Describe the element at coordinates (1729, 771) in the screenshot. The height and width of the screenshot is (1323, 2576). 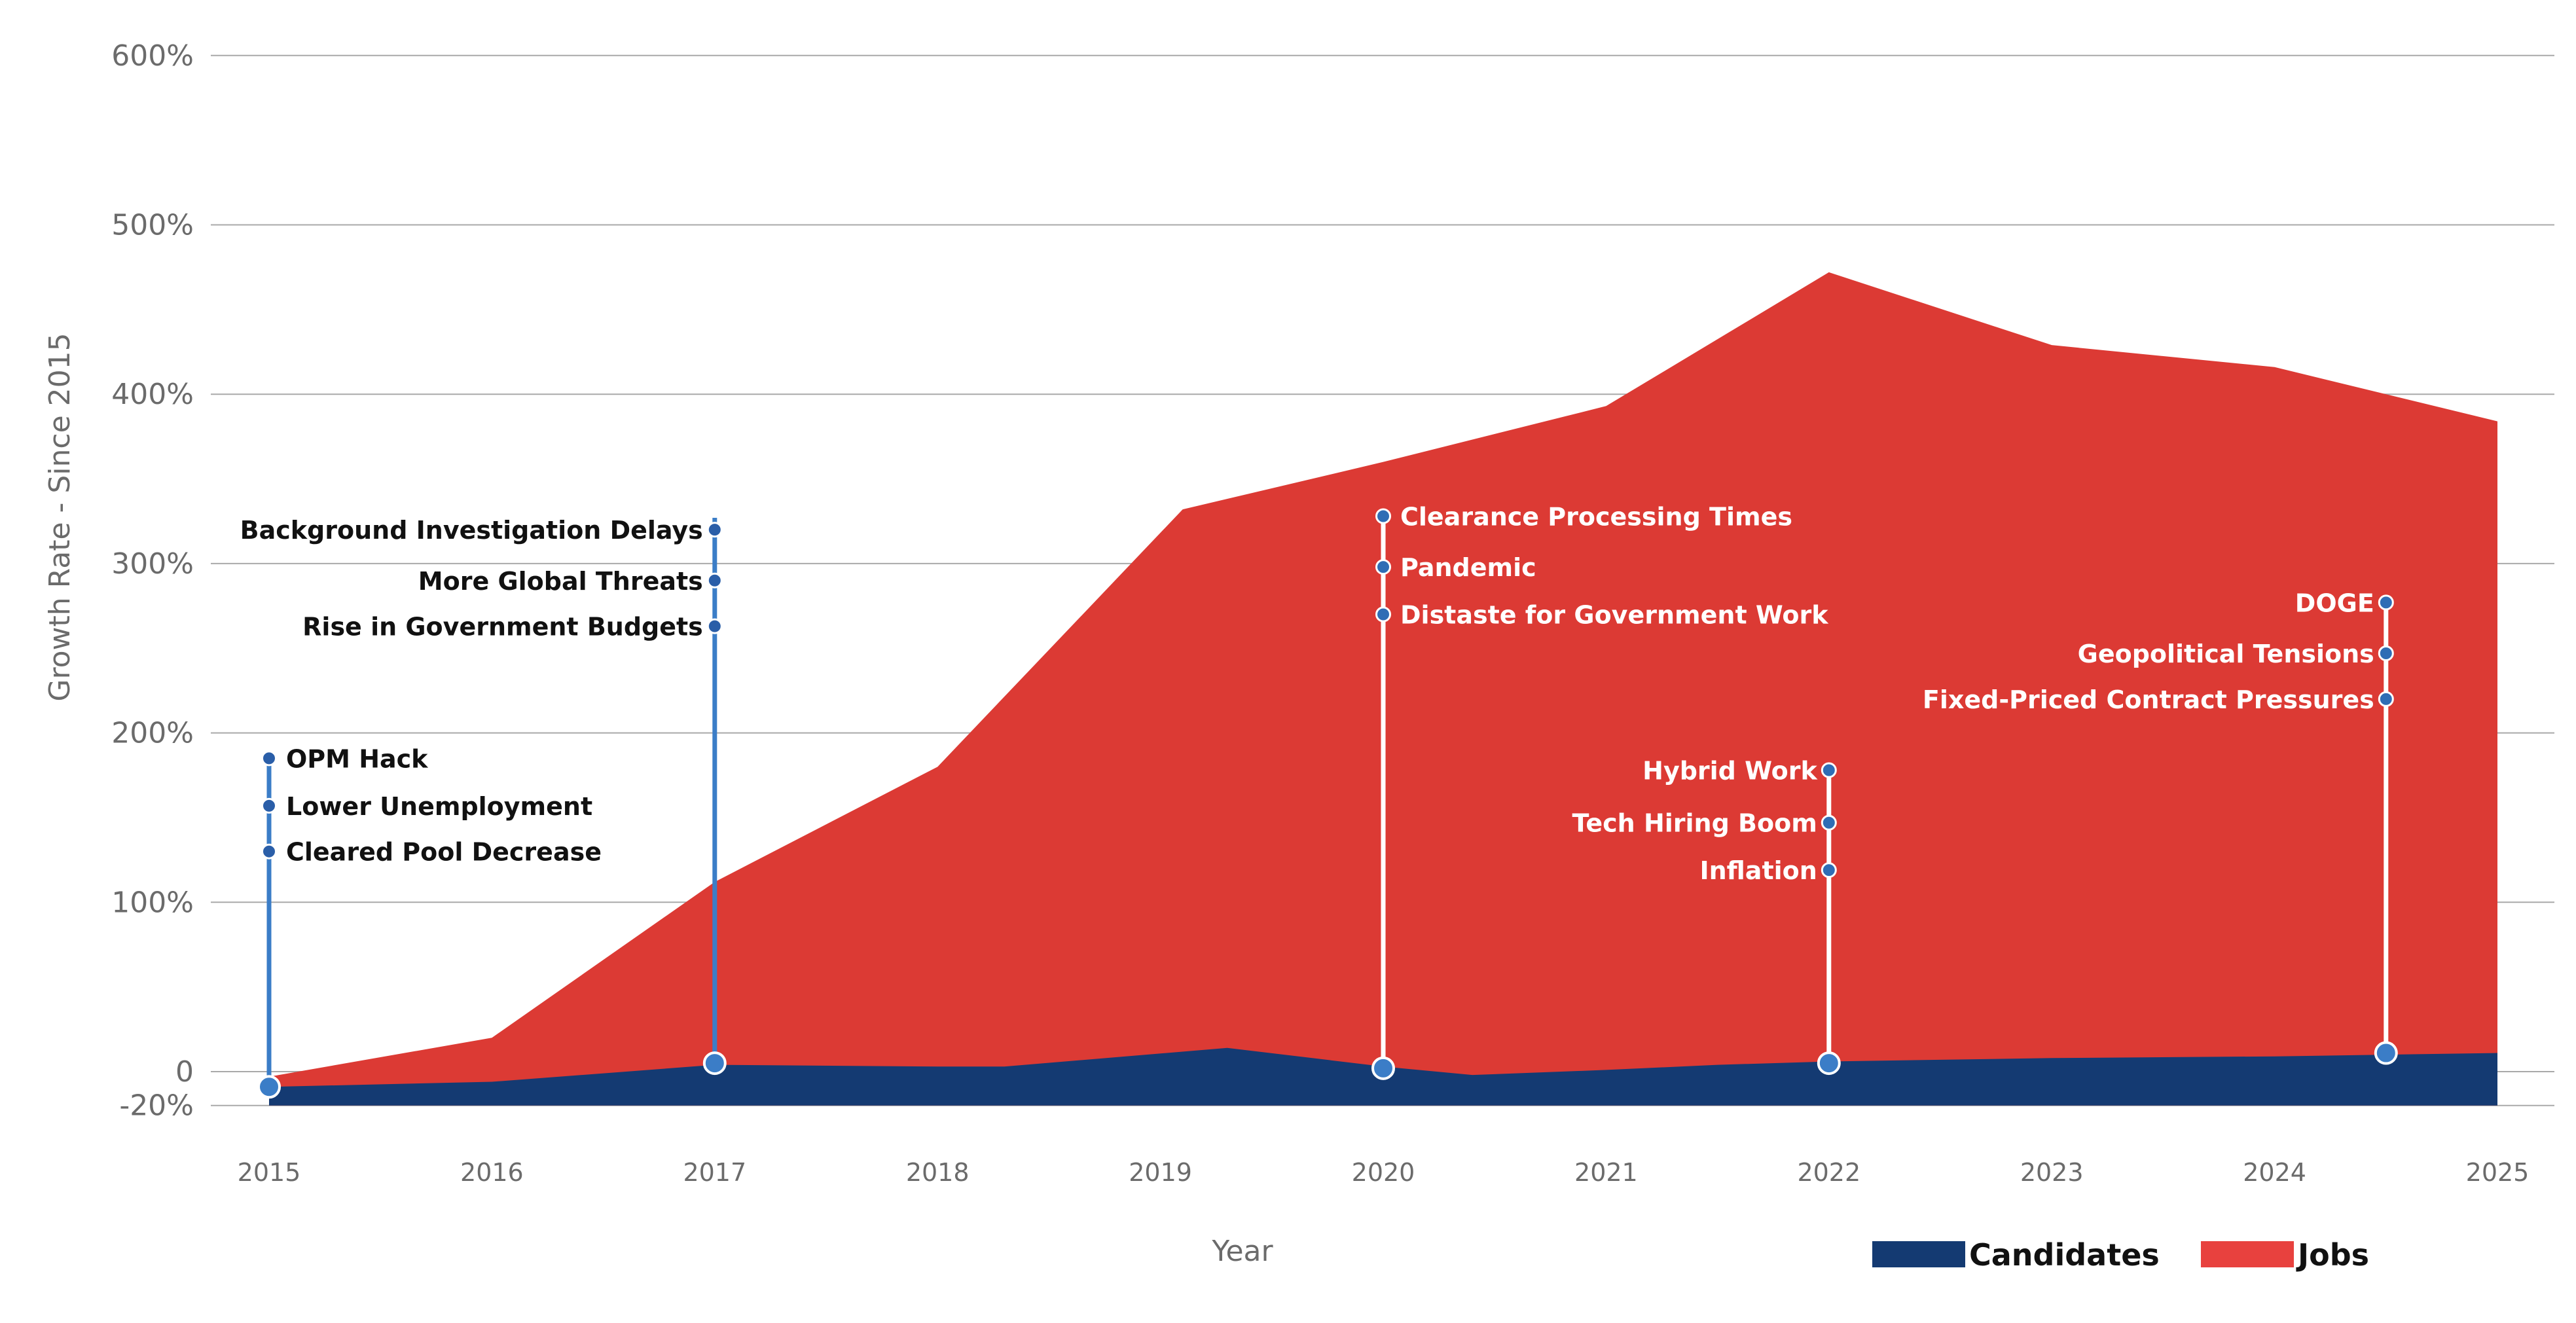
I see `annotation-label: Hybrid Work` at that location.